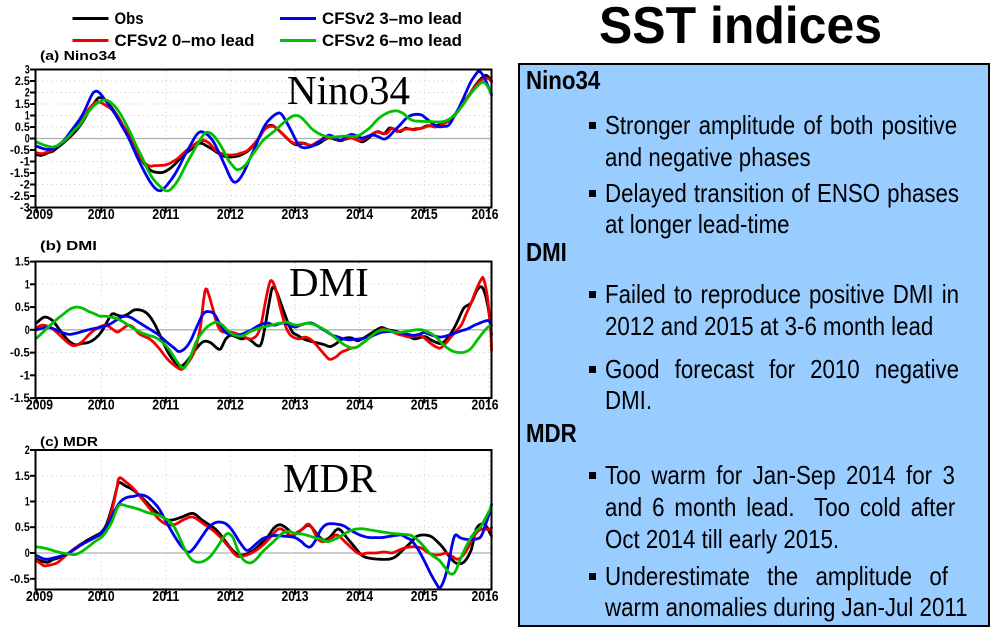  Describe the element at coordinates (25, 209) in the screenshot. I see `svg-text: -3` at that location.